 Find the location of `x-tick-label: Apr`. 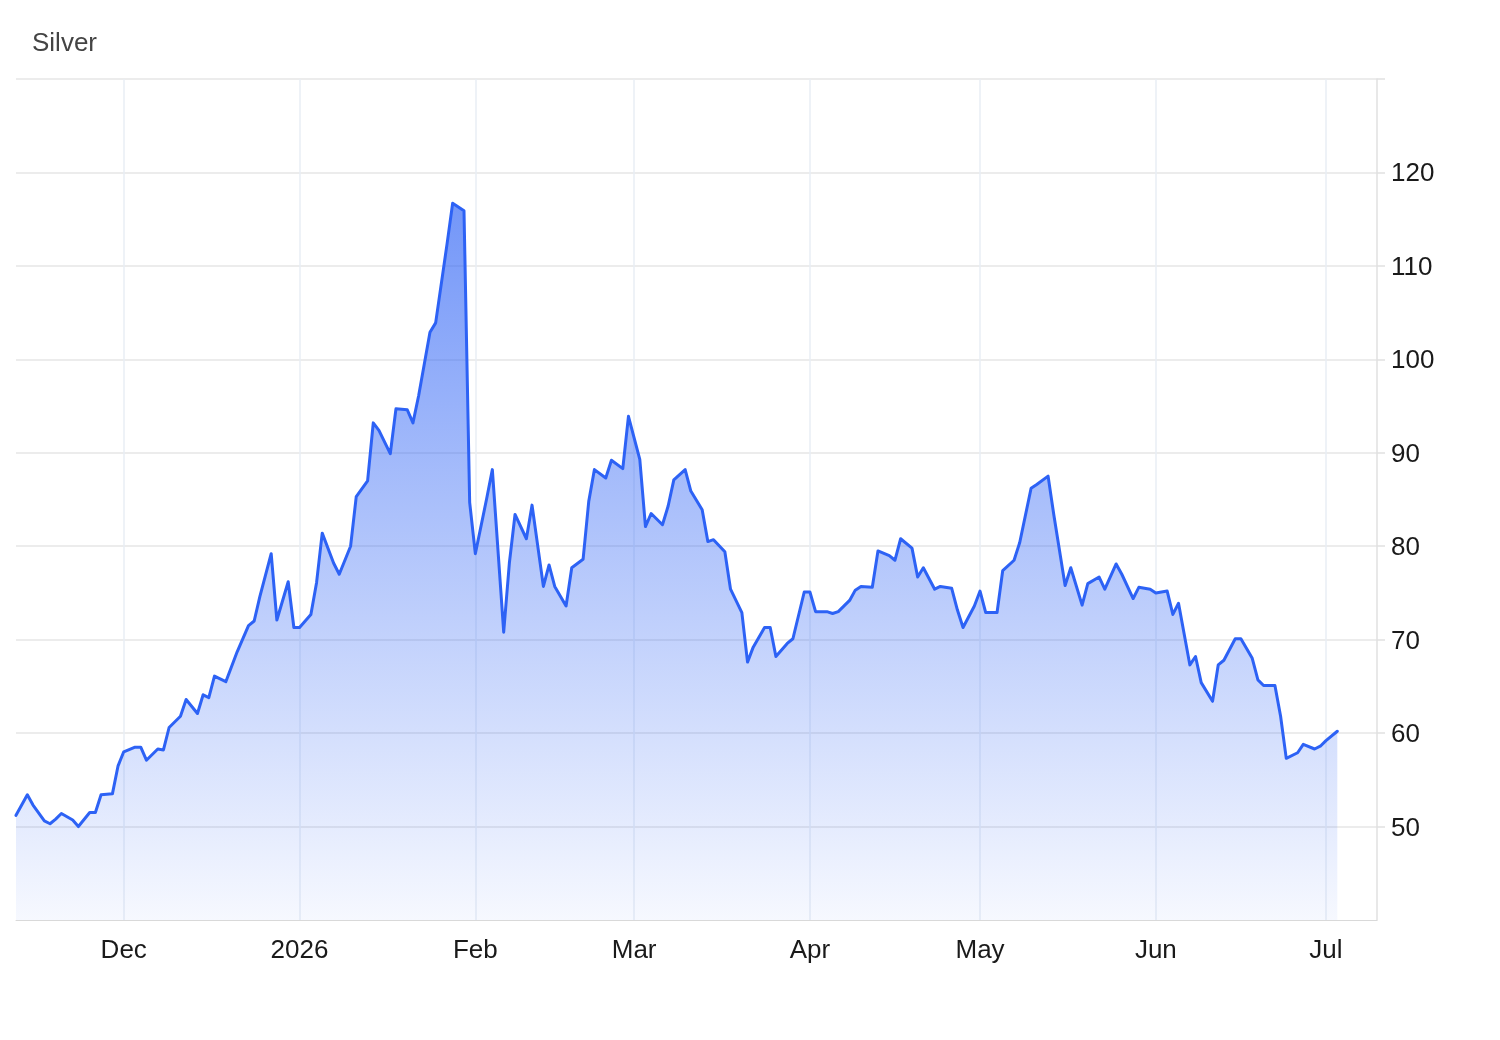

x-tick-label: Apr is located at coordinates (810, 949).